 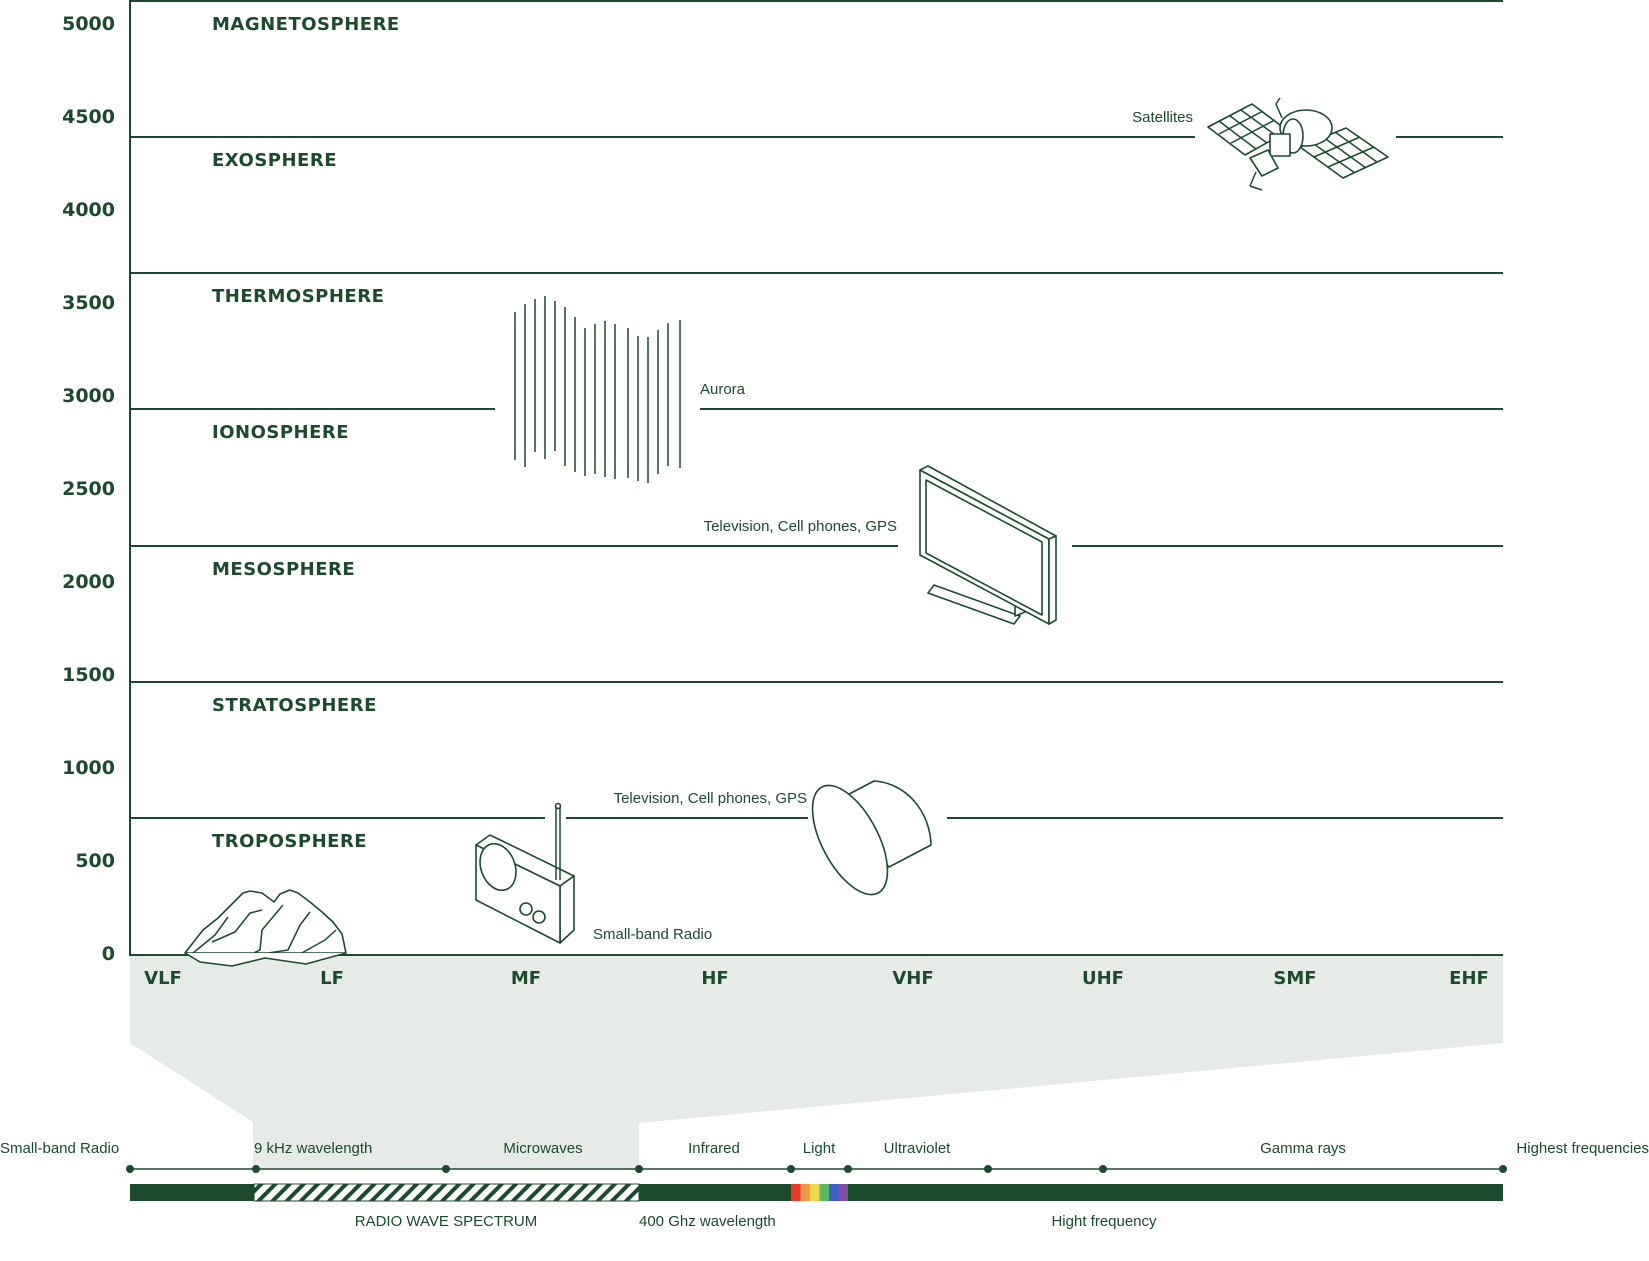 I want to click on y-tick-0: 0, so click(x=108, y=954).